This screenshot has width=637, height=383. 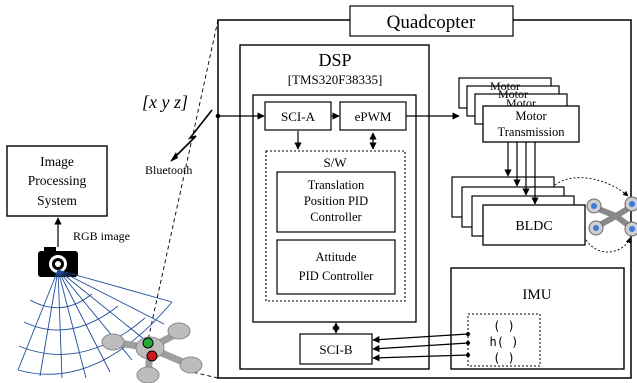 I want to click on motor-transmission-box, so click(x=531, y=124).